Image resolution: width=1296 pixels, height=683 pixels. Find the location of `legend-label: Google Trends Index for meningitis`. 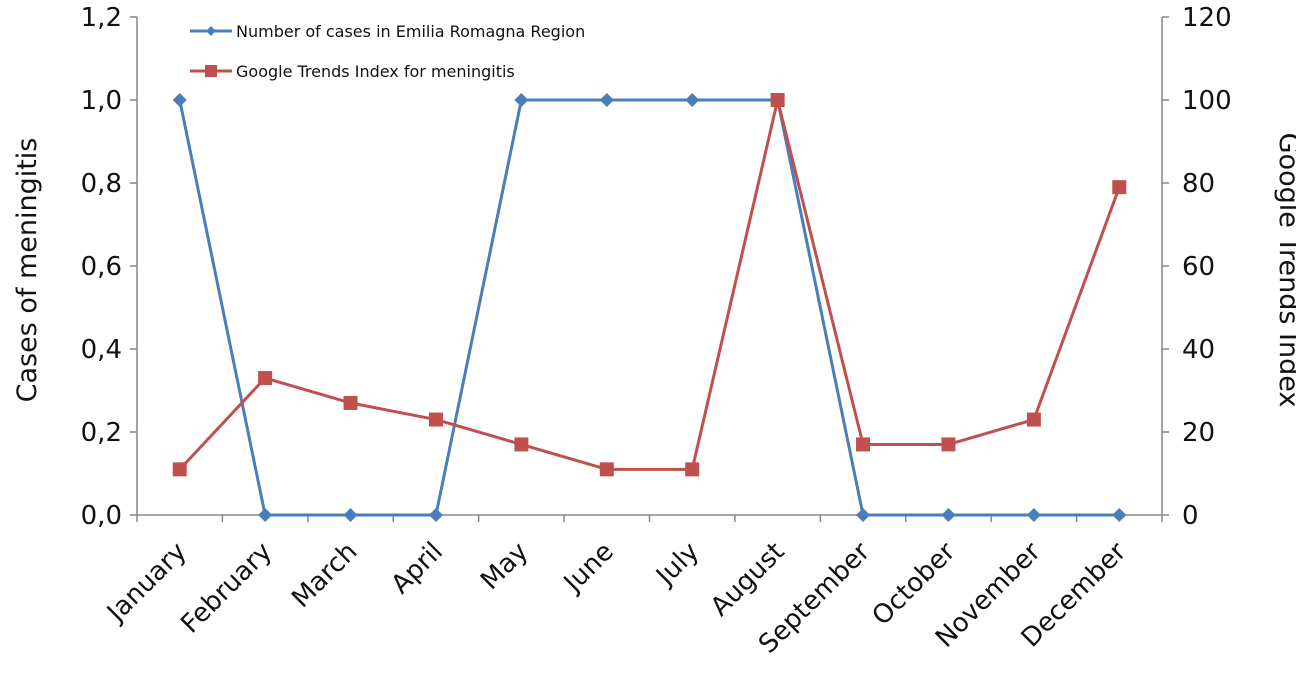

legend-label: Google Trends Index for meningitis is located at coordinates (375, 71).